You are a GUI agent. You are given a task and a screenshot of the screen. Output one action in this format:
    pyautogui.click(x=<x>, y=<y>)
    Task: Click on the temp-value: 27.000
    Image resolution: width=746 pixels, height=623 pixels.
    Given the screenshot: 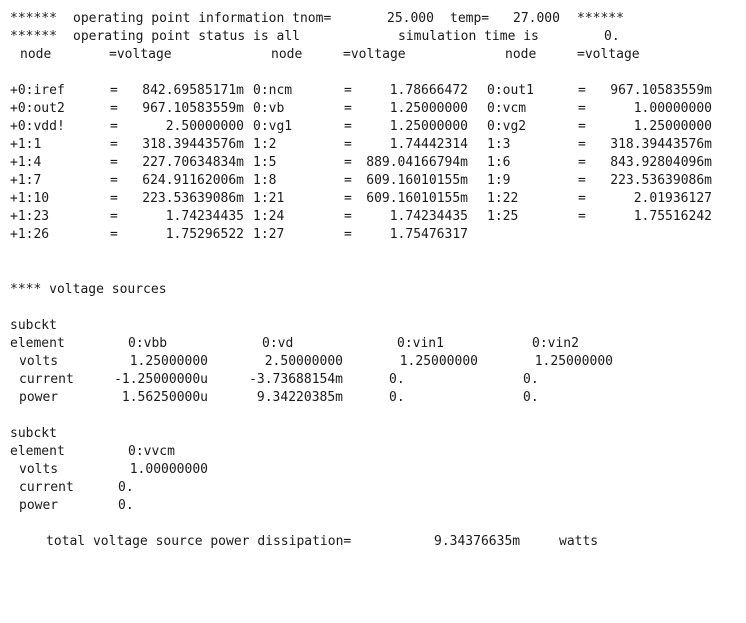 What is the action you would take?
    pyautogui.click(x=536, y=18)
    